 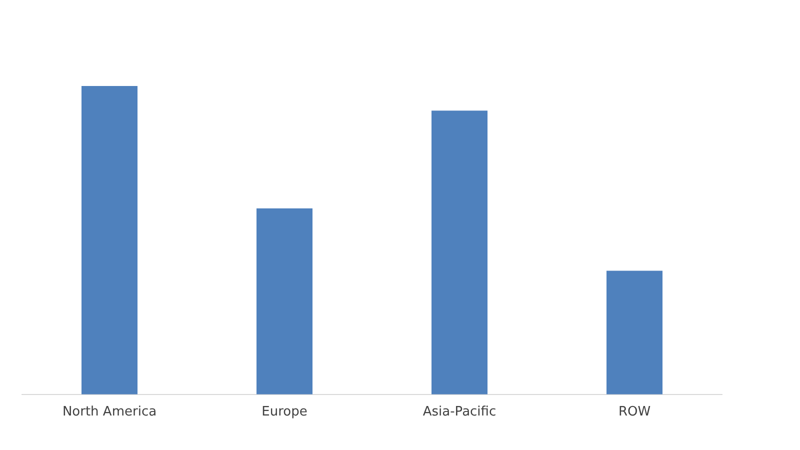 I want to click on x-tick-label: North America, so click(x=109, y=412).